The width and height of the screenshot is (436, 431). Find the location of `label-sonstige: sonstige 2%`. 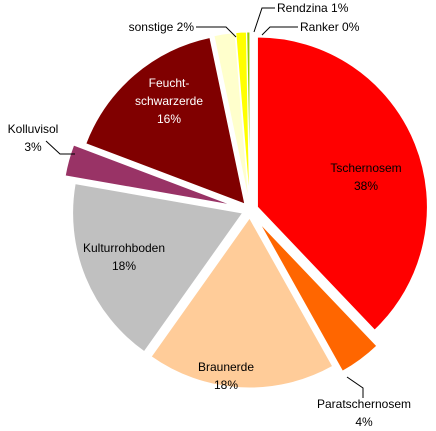

label-sonstige: sonstige 2% is located at coordinates (162, 27).